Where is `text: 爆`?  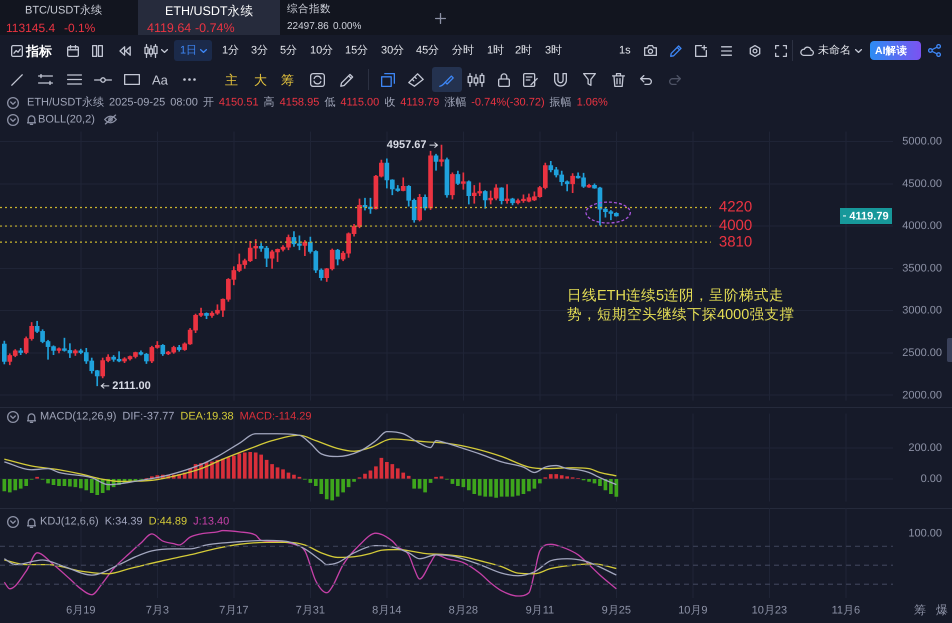 text: 爆 is located at coordinates (942, 610).